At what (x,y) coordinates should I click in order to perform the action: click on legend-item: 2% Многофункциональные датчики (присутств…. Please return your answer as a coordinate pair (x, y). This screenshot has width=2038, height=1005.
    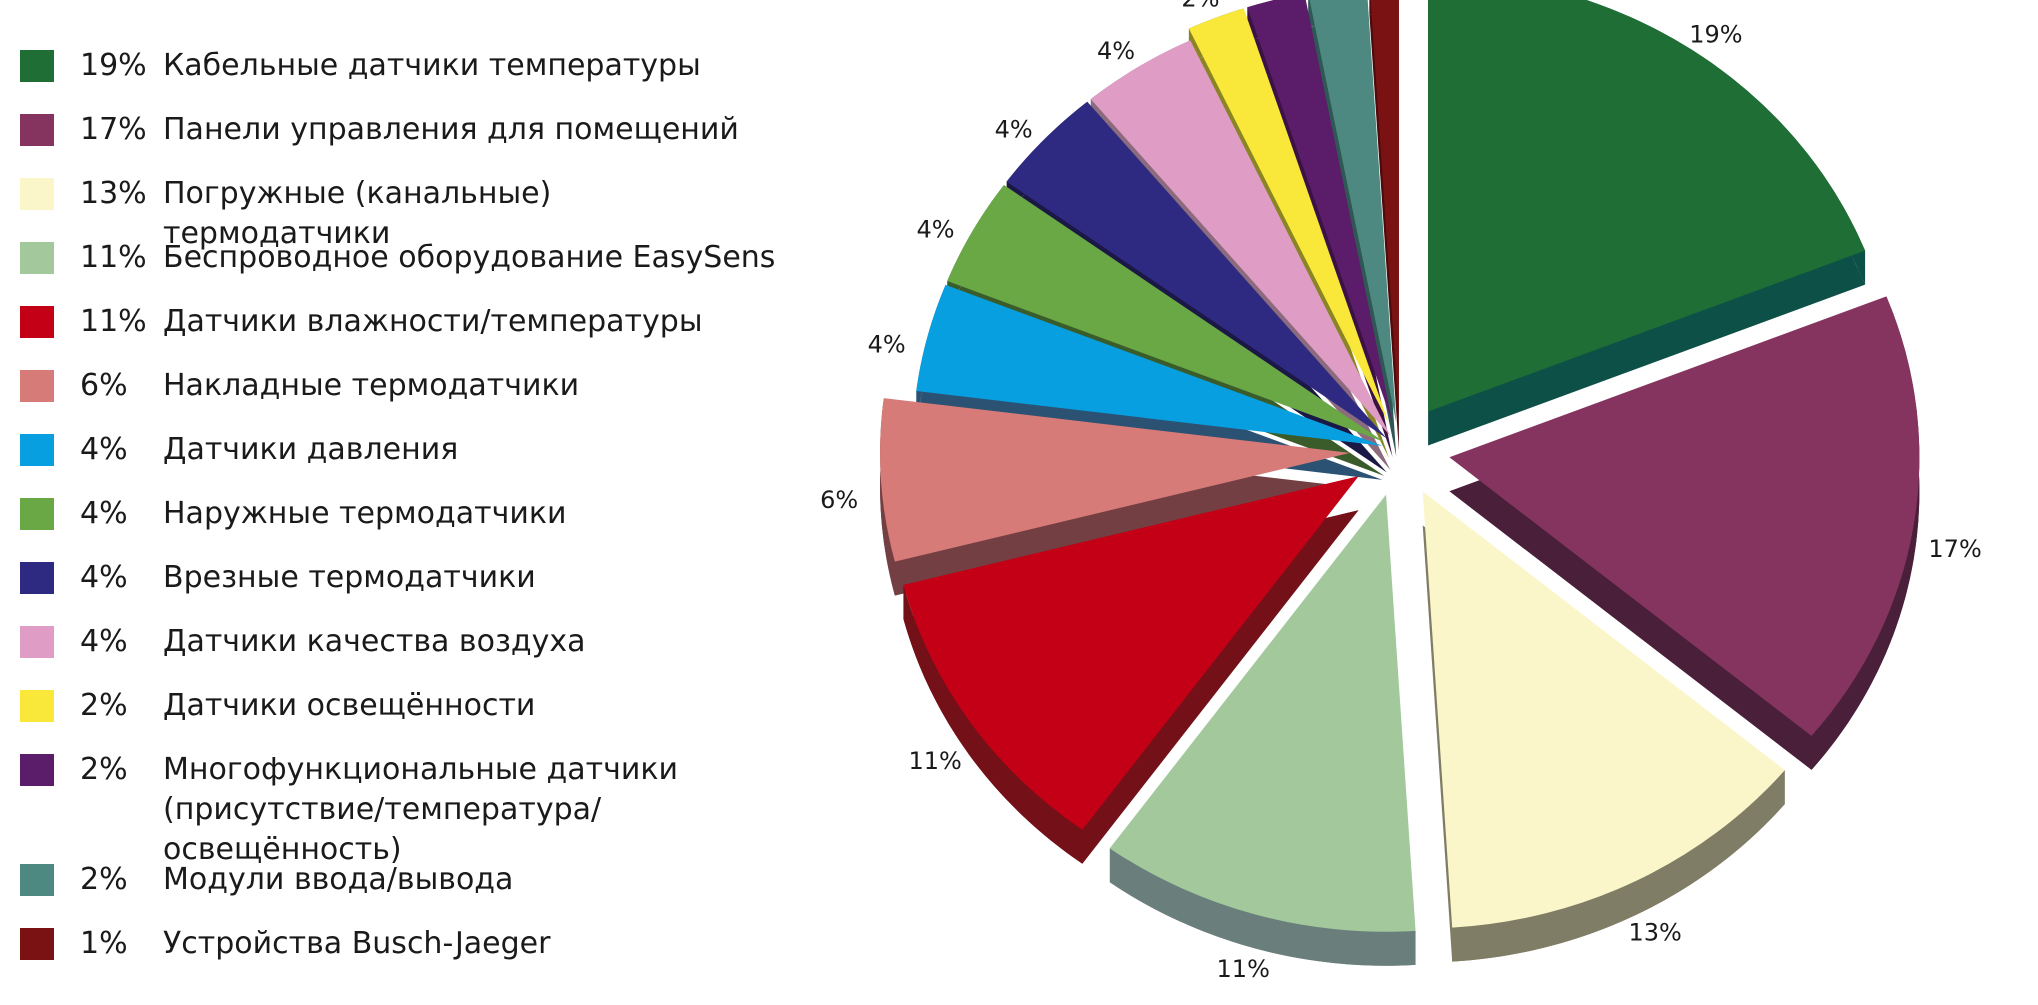
    Looking at the image, I should click on (400, 808).